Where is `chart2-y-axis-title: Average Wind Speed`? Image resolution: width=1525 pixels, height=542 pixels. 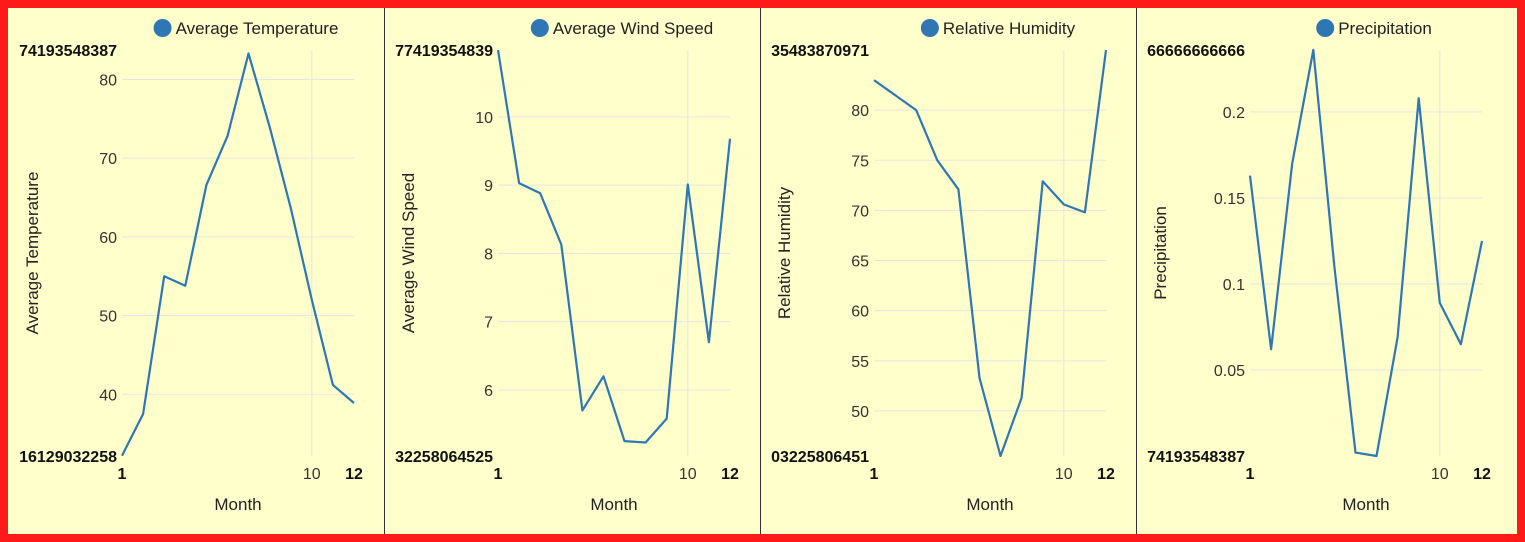 chart2-y-axis-title: Average Wind Speed is located at coordinates (408, 253).